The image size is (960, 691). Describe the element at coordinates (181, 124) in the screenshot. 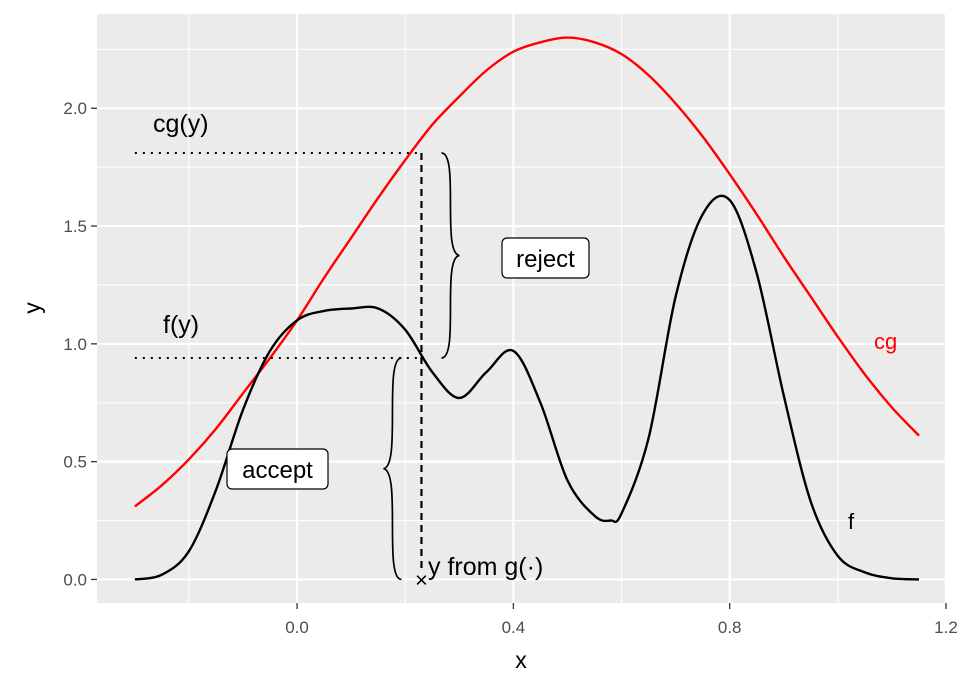

I see `cg-y-label: cg(y)` at that location.